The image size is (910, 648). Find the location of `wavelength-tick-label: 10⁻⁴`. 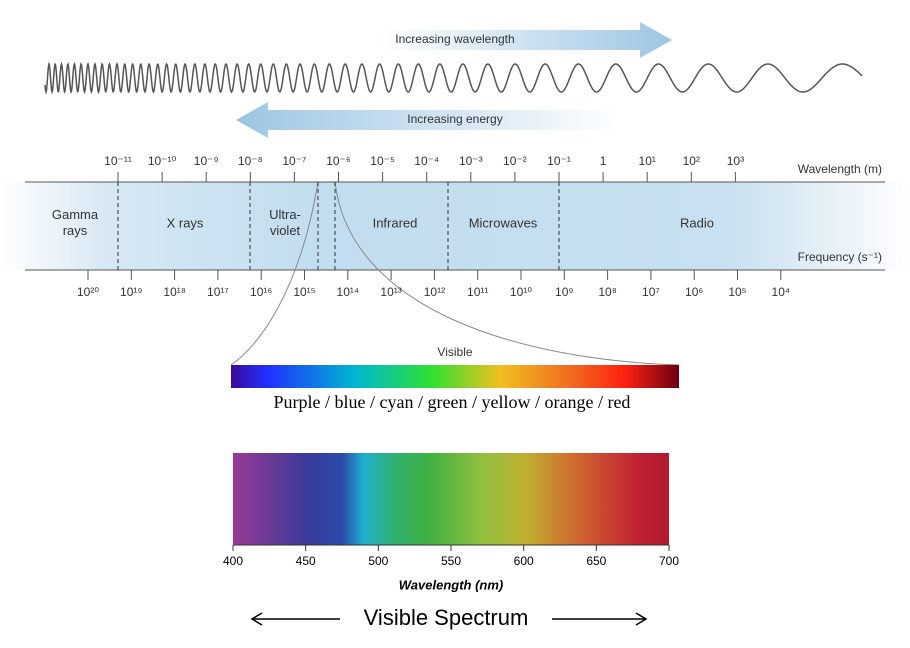

wavelength-tick-label: 10⁻⁴ is located at coordinates (426, 161).